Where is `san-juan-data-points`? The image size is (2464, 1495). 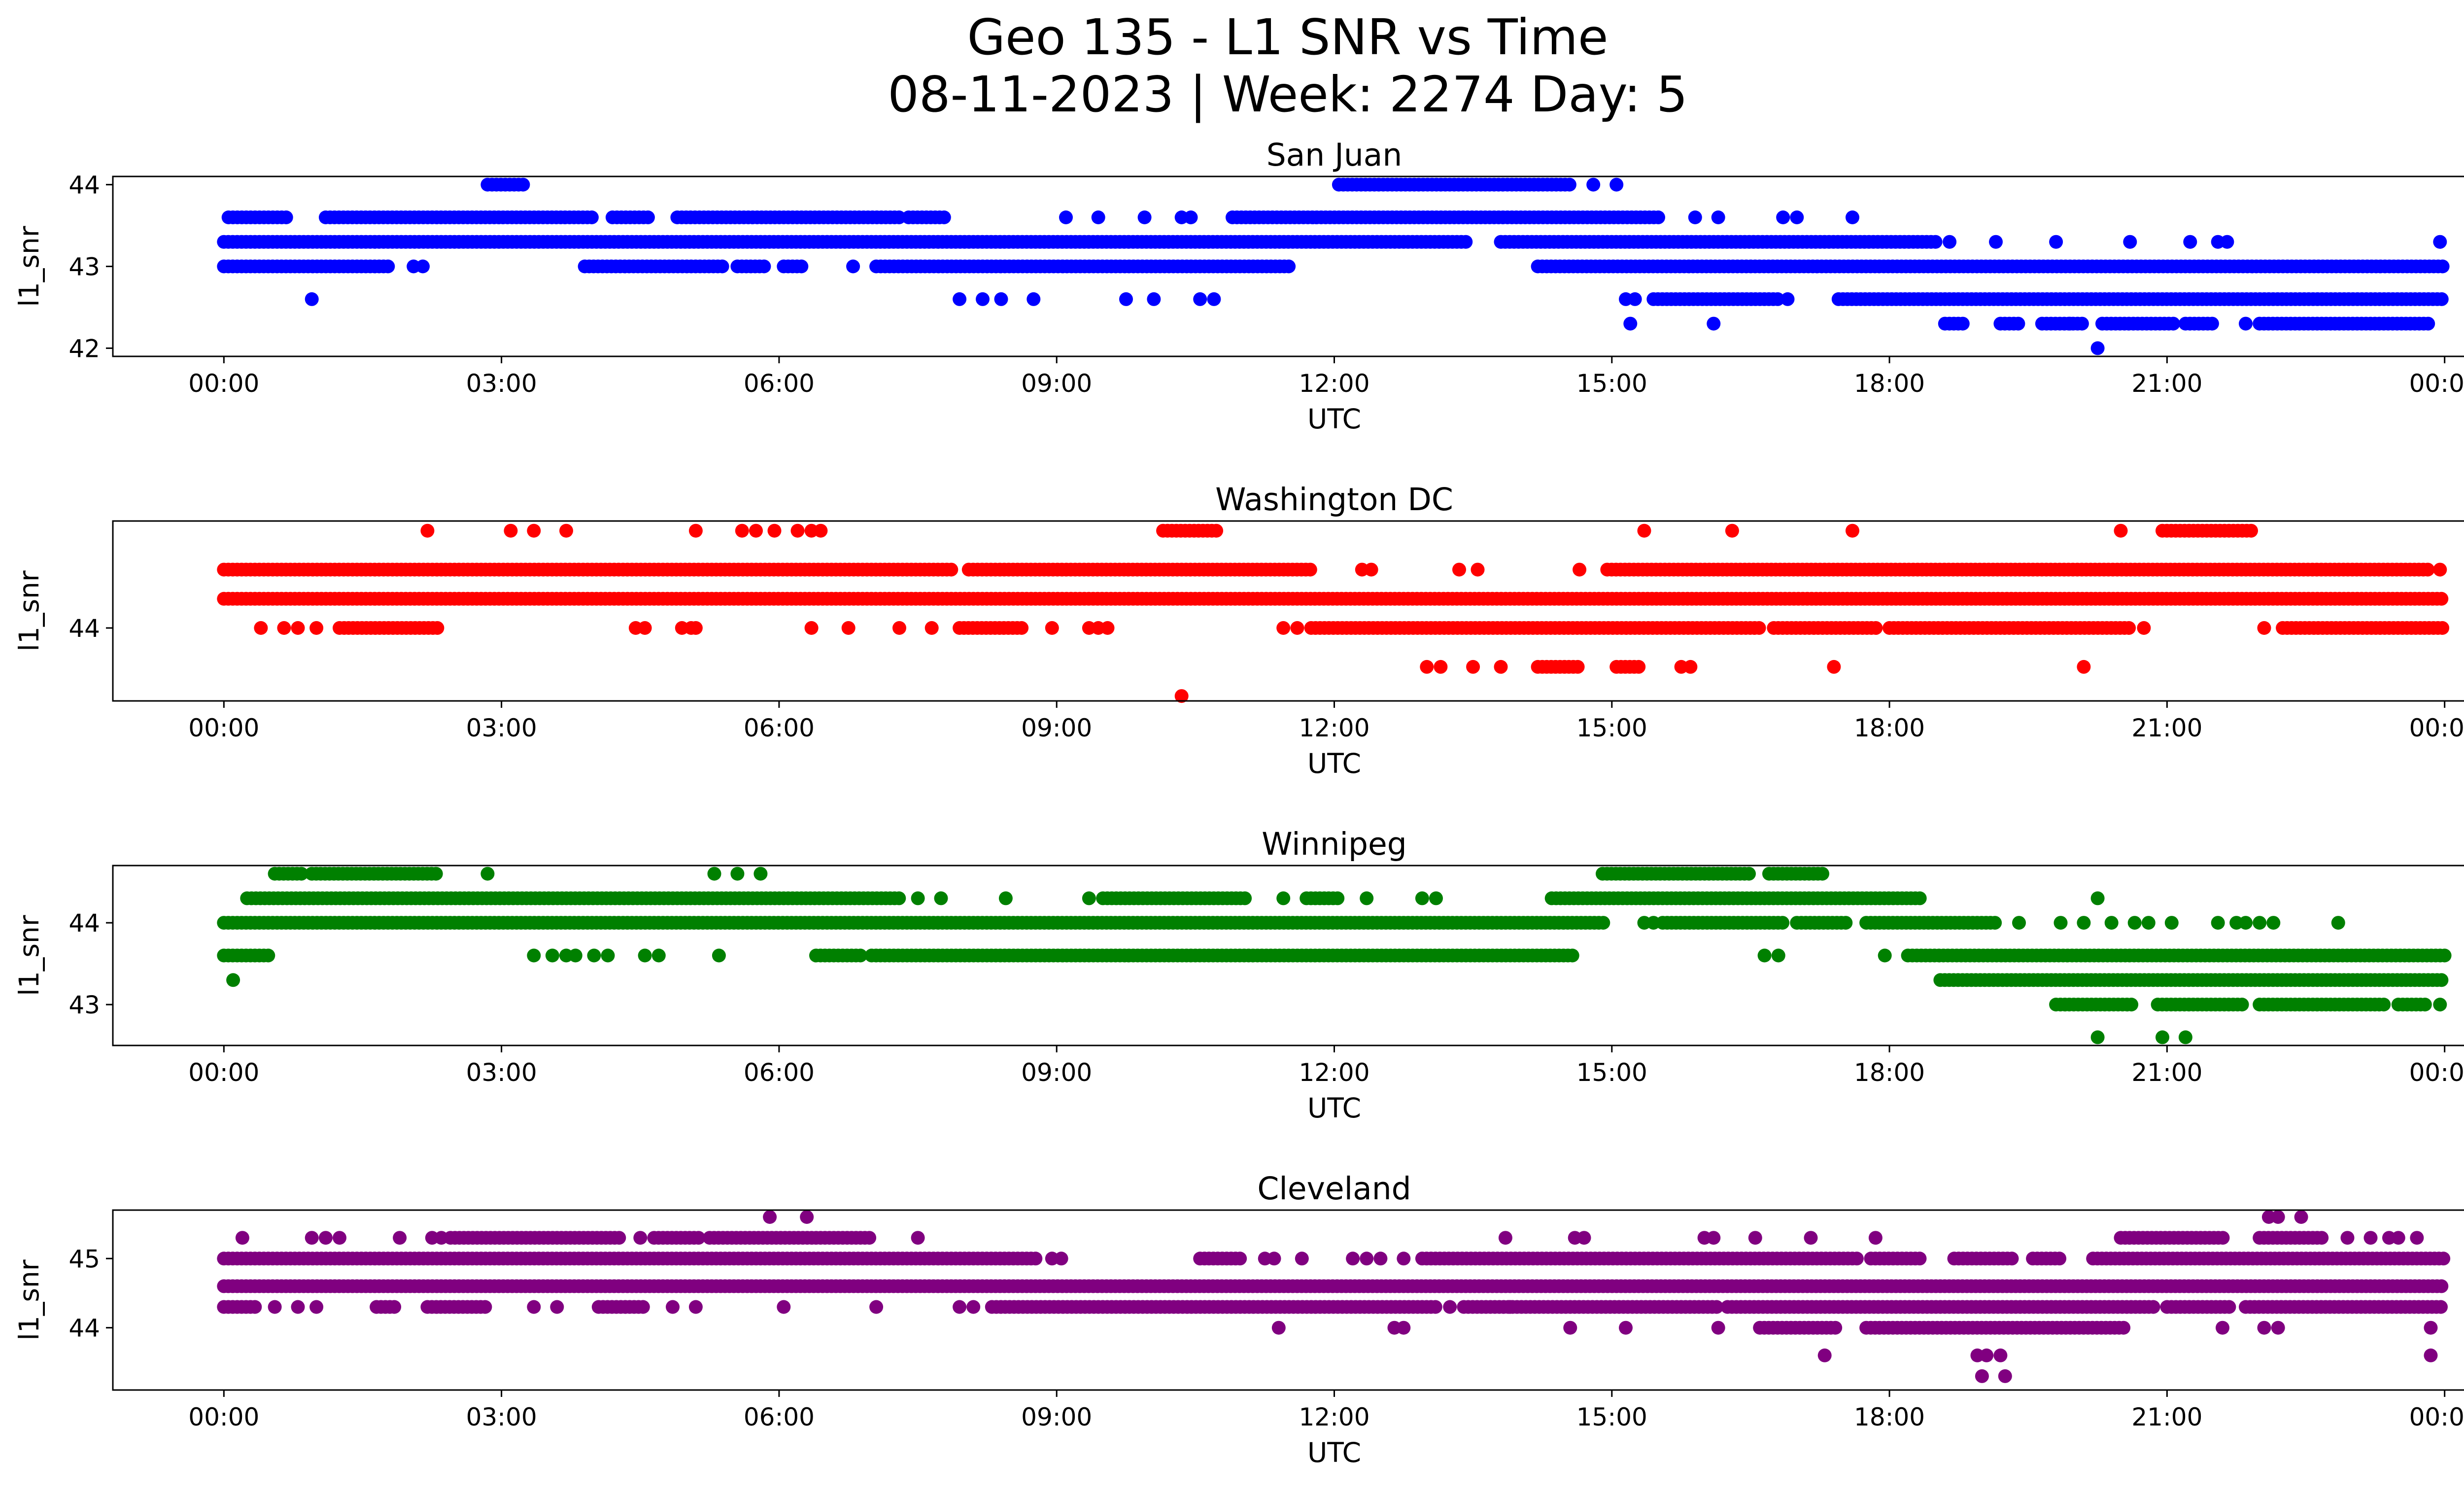
san-juan-data-points is located at coordinates (1333, 266).